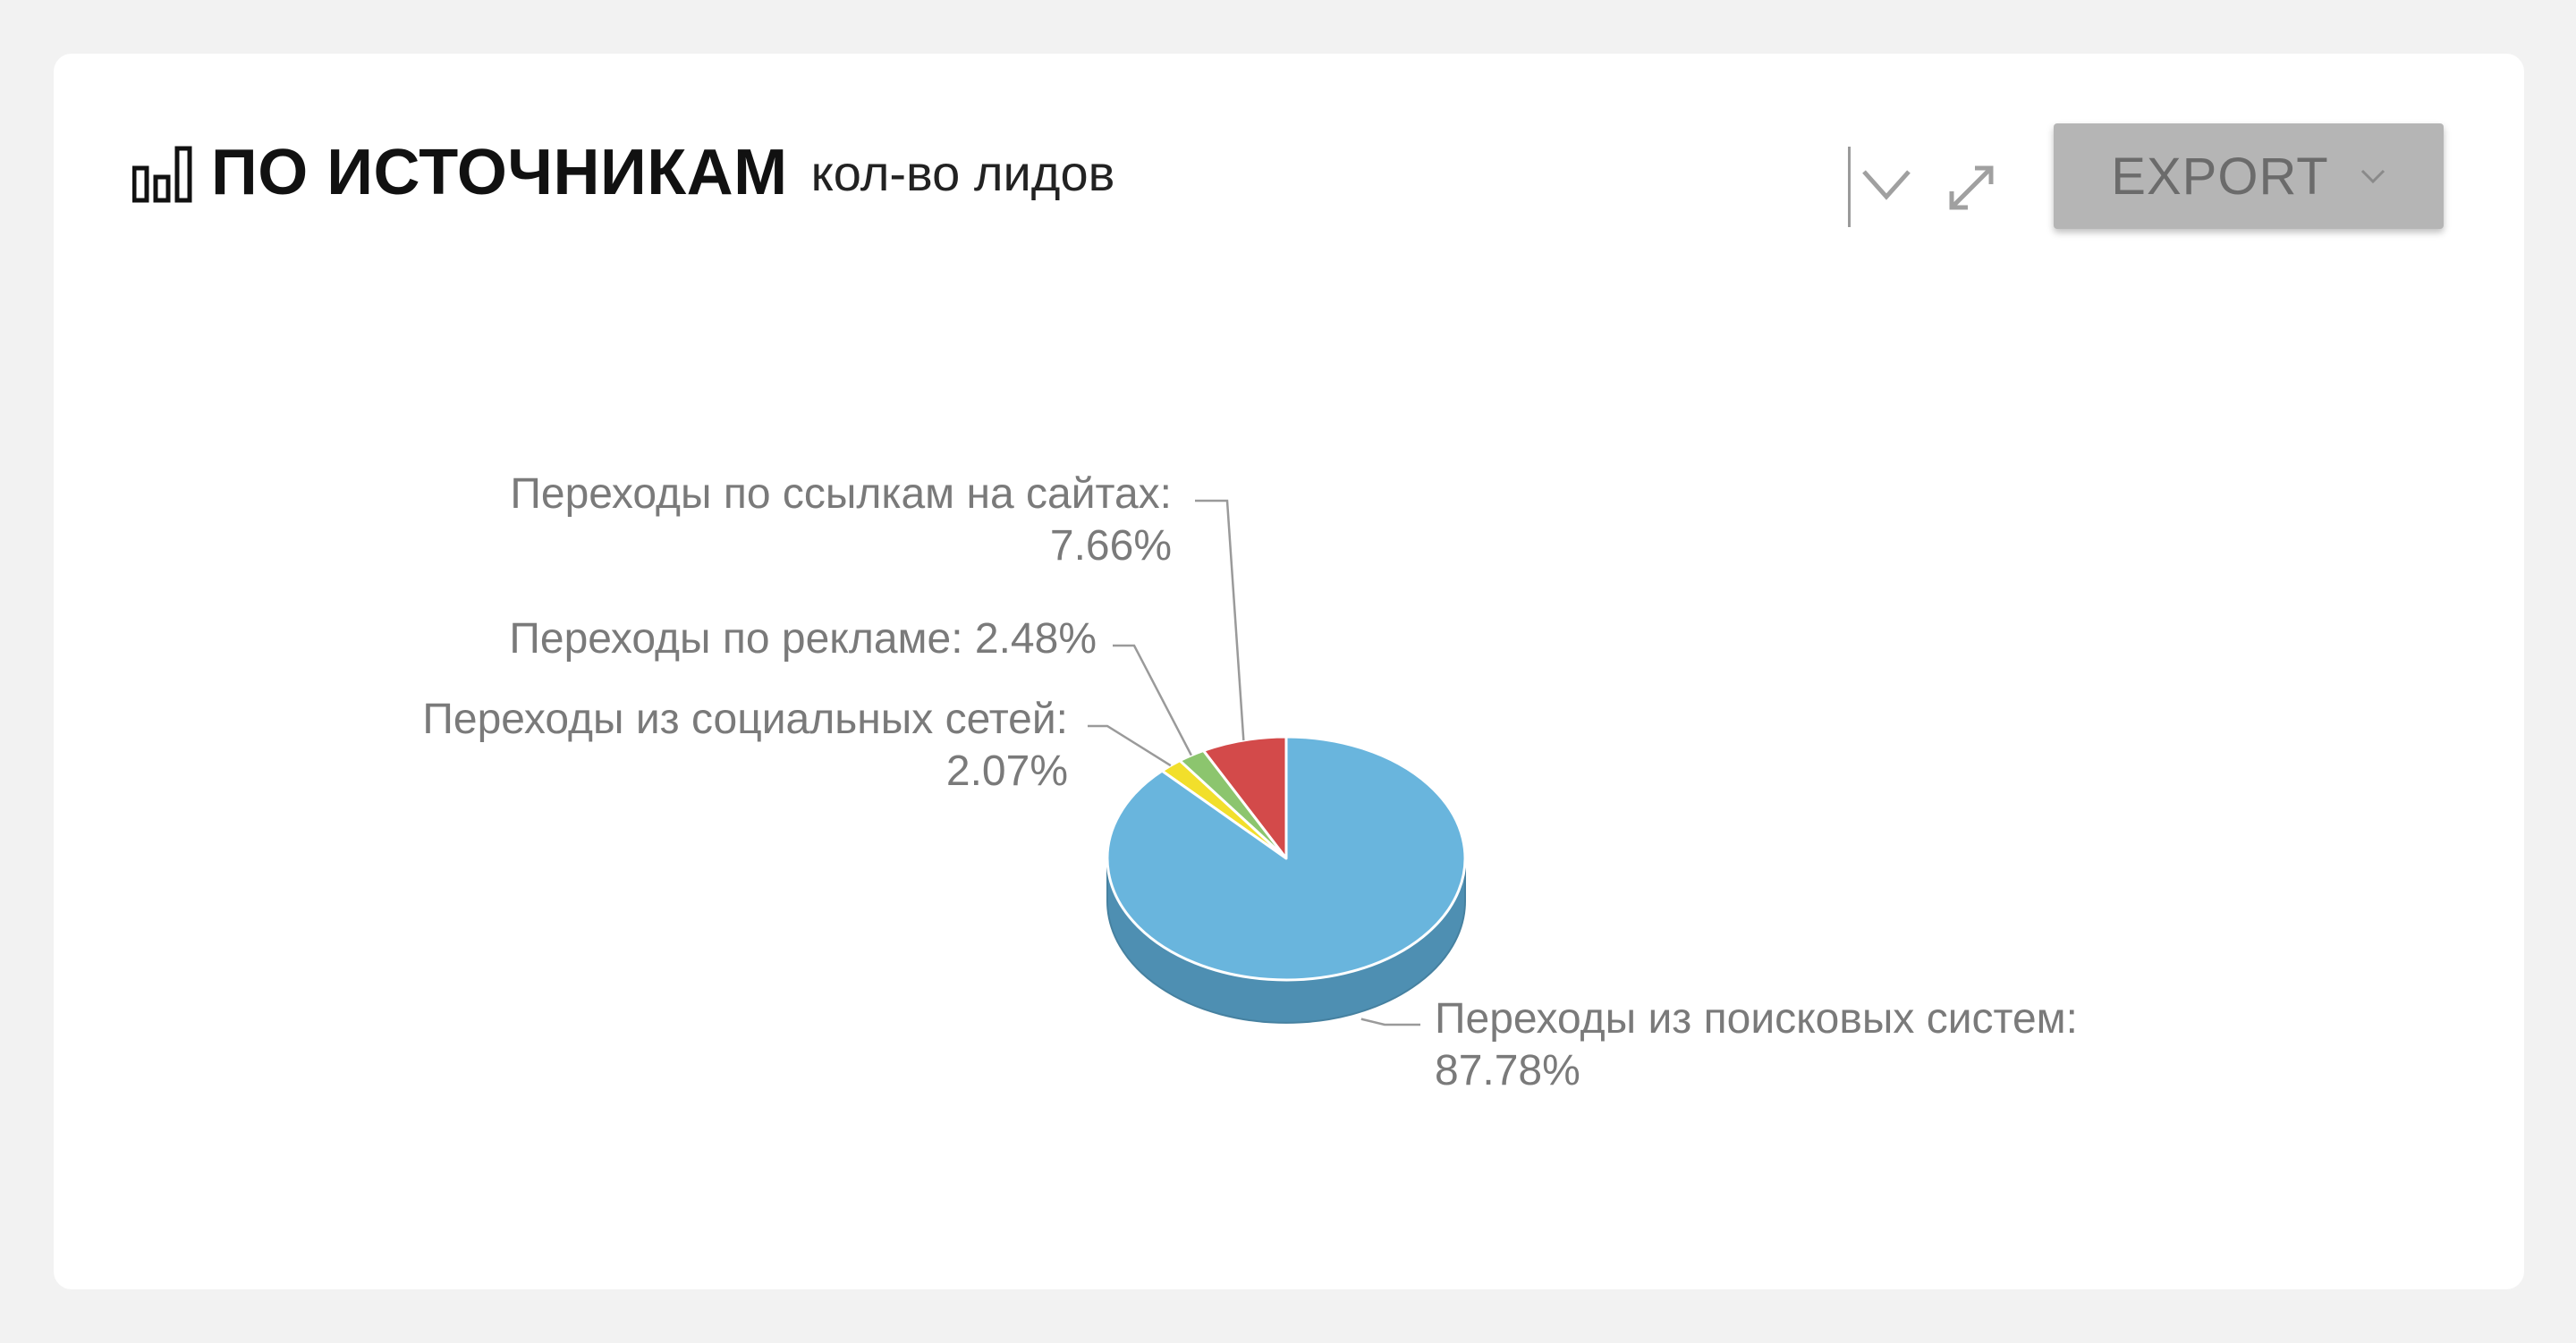 This screenshot has height=1343, width=2576. I want to click on export-button: EXPORT, so click(2249, 176).